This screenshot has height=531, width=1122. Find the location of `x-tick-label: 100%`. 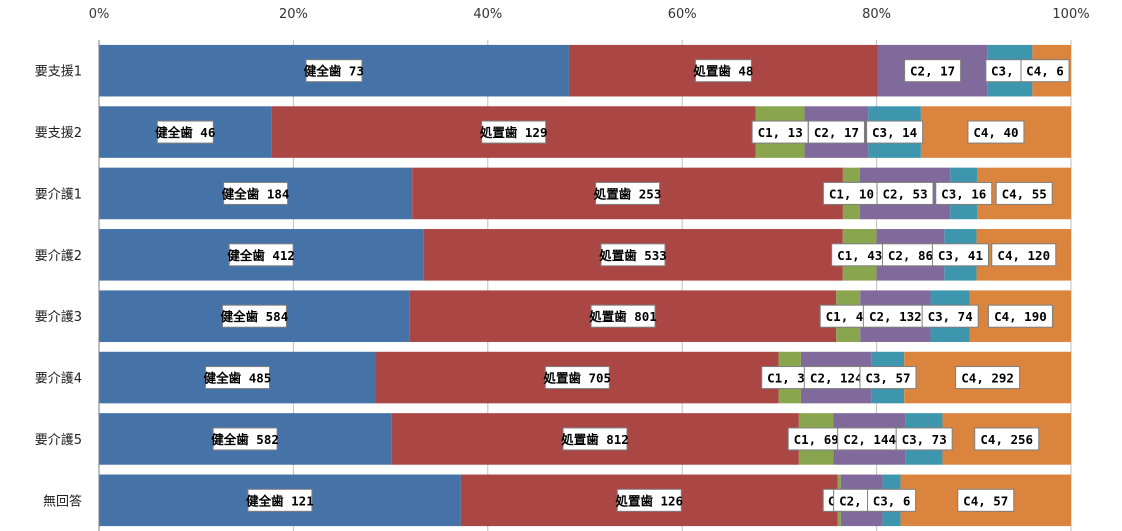

x-tick-label: 100% is located at coordinates (1070, 14).